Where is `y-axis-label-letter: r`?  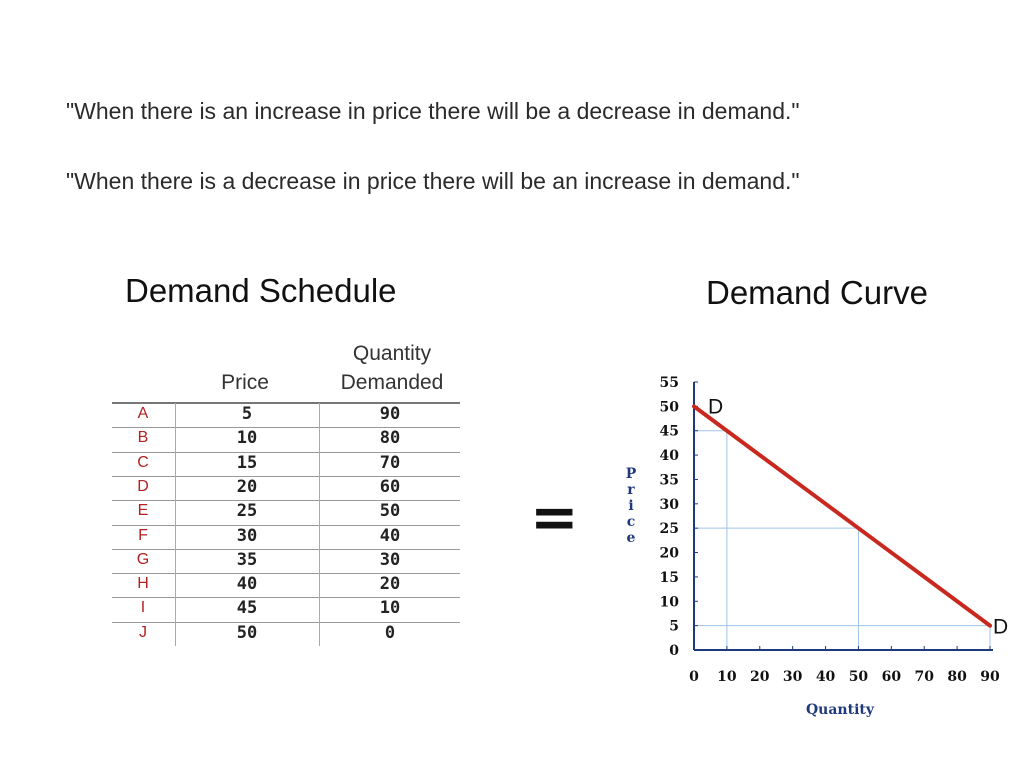 y-axis-label-letter: r is located at coordinates (631, 490).